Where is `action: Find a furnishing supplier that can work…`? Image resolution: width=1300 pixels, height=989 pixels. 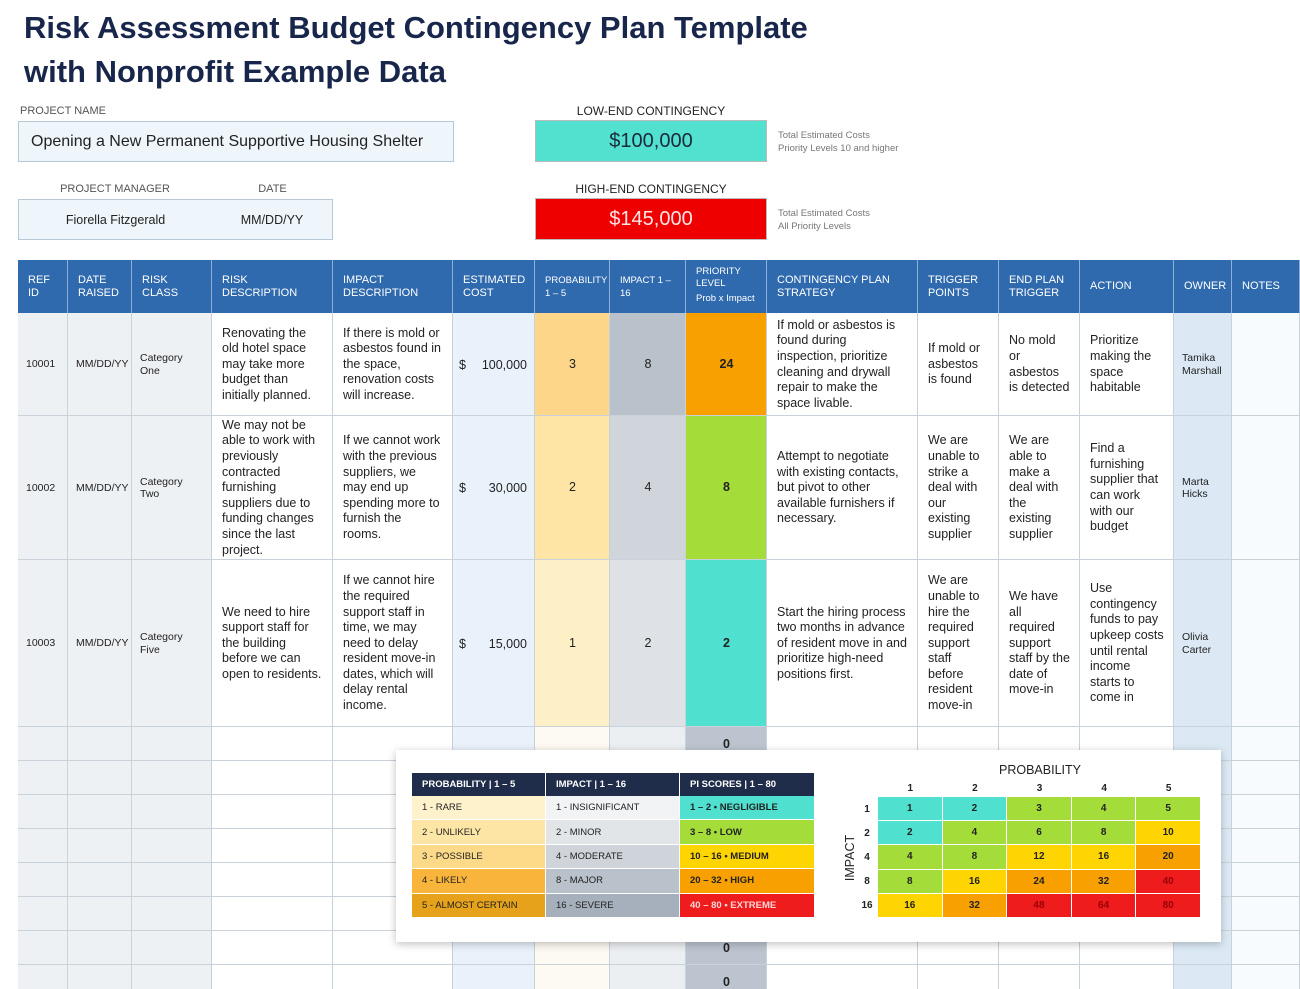
action: Find a furnishing supplier that can work… is located at coordinates (1124, 487).